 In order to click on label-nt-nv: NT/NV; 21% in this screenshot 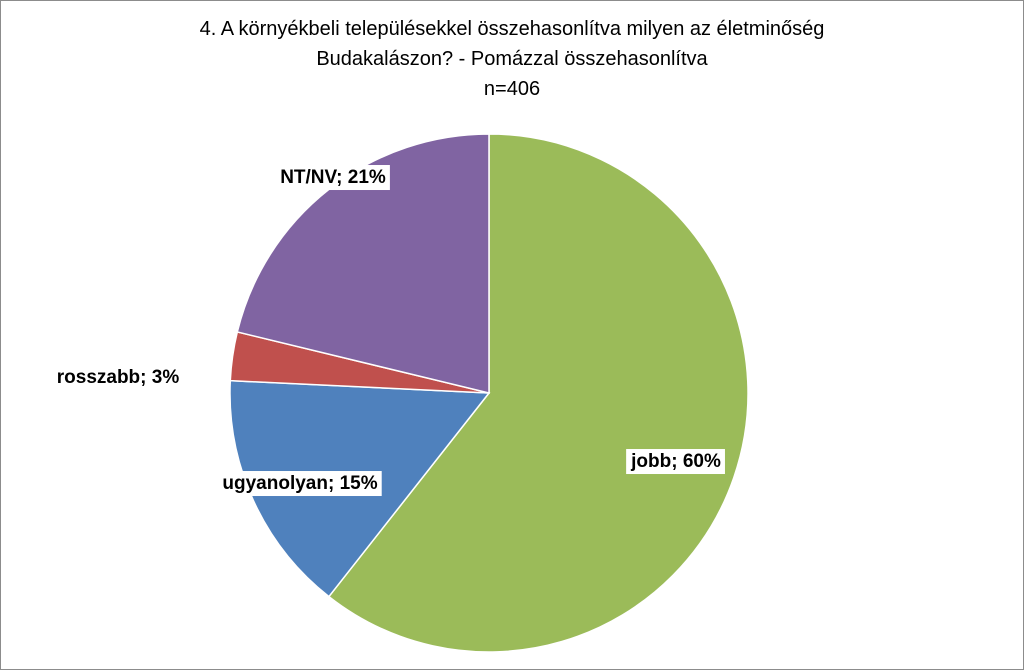, I will do `click(333, 177)`.